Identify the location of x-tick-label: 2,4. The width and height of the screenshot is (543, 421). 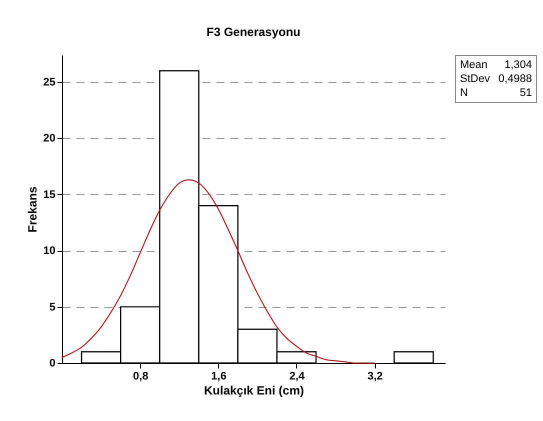
(297, 376).